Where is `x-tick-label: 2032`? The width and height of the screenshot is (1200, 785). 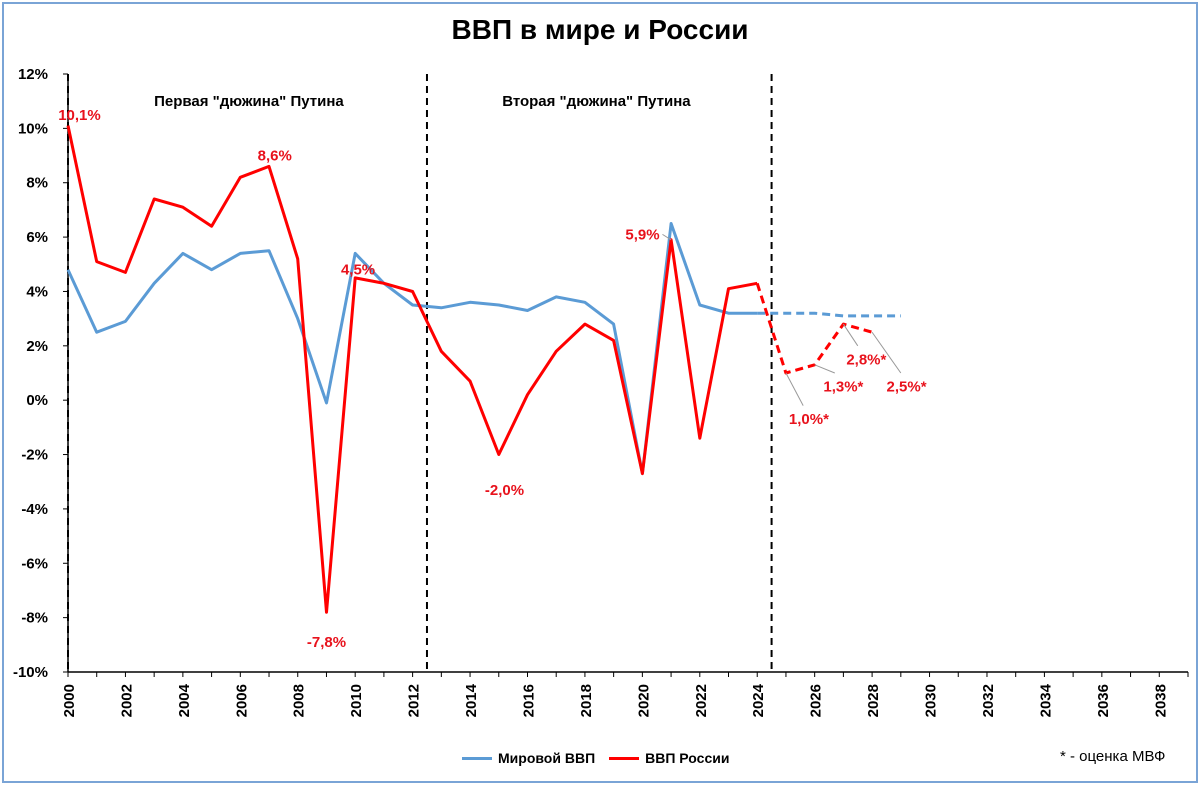
x-tick-label: 2032 is located at coordinates (988, 700).